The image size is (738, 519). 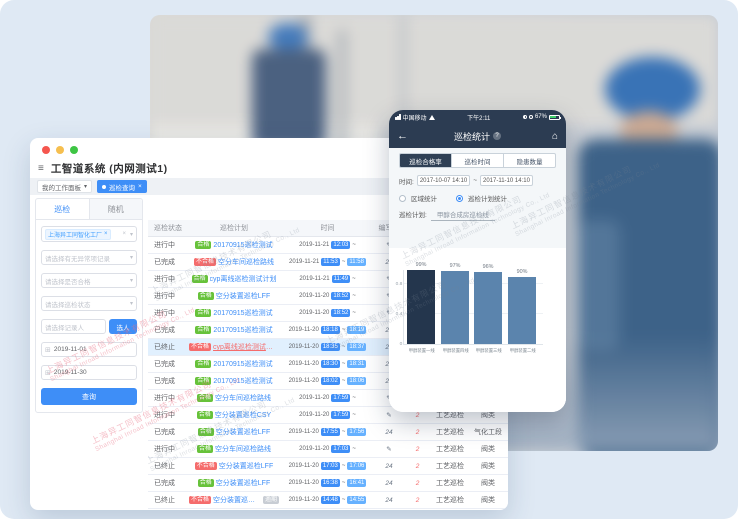 I want to click on abnormal-record-select: 请选择有无异常项记录 ▾, so click(x=89, y=257).